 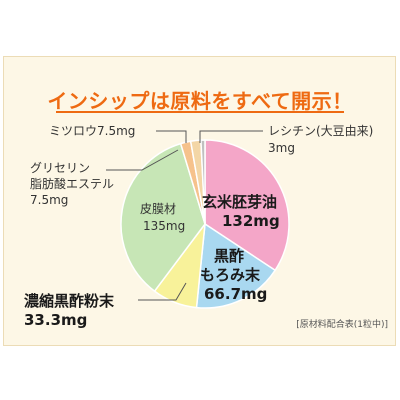 I want to click on himaku-name-label: 皮膜材, so click(x=158, y=209).